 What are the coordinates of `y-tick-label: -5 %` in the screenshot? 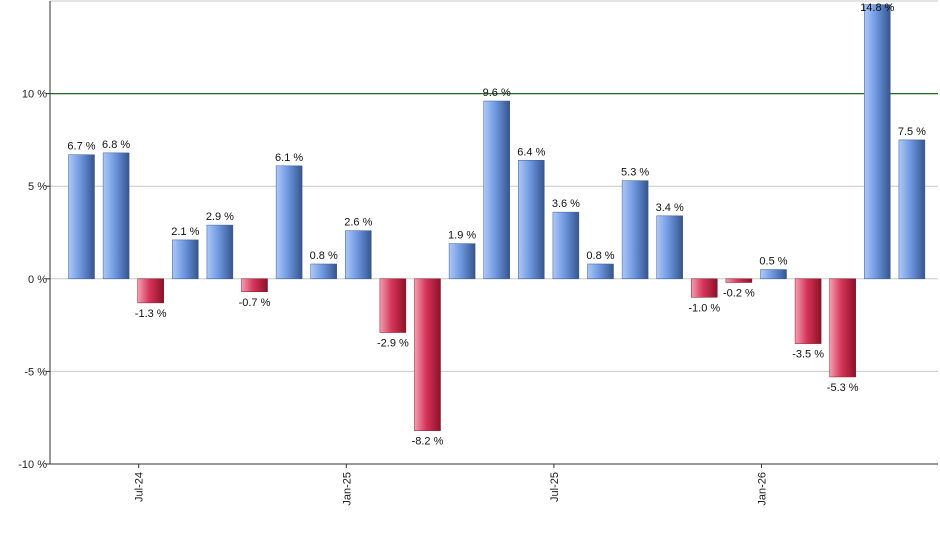 It's located at (35, 372).